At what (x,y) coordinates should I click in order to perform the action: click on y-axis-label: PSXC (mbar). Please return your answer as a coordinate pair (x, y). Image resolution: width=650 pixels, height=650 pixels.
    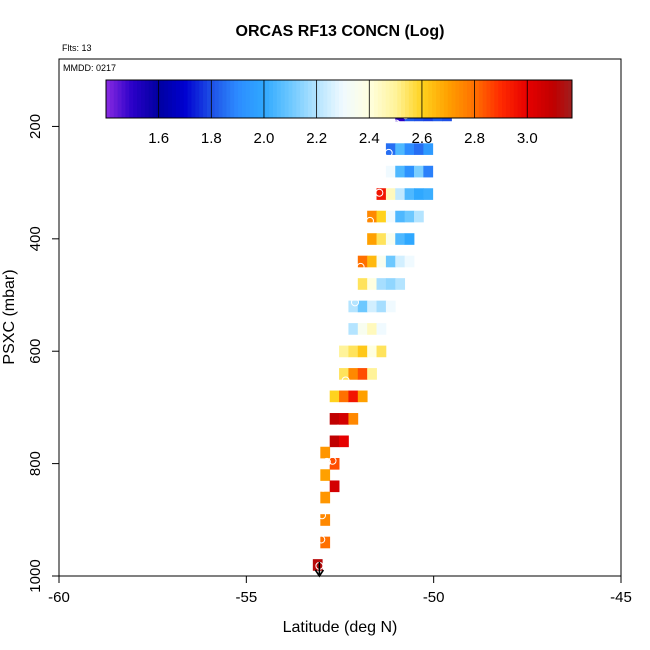
    Looking at the image, I should click on (9, 316).